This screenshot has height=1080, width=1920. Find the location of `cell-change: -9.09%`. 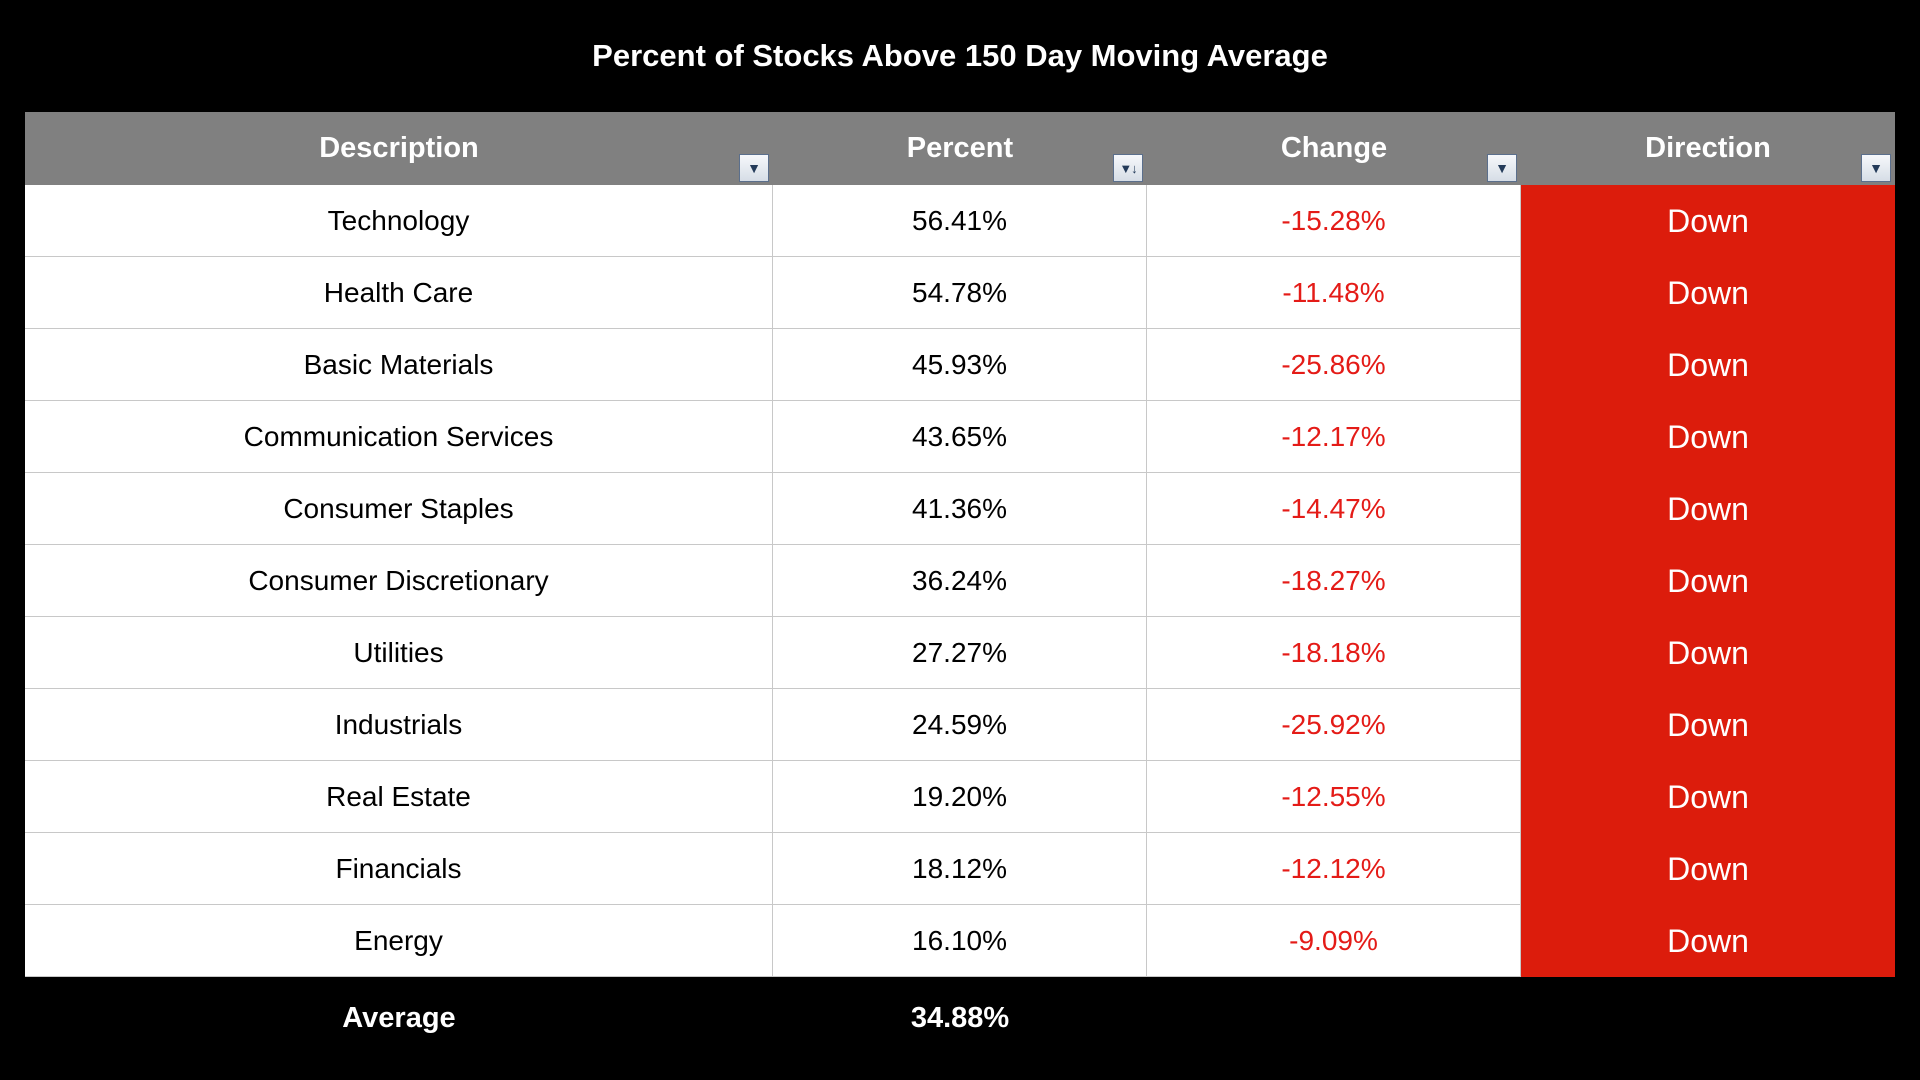

cell-change: -9.09% is located at coordinates (1334, 941).